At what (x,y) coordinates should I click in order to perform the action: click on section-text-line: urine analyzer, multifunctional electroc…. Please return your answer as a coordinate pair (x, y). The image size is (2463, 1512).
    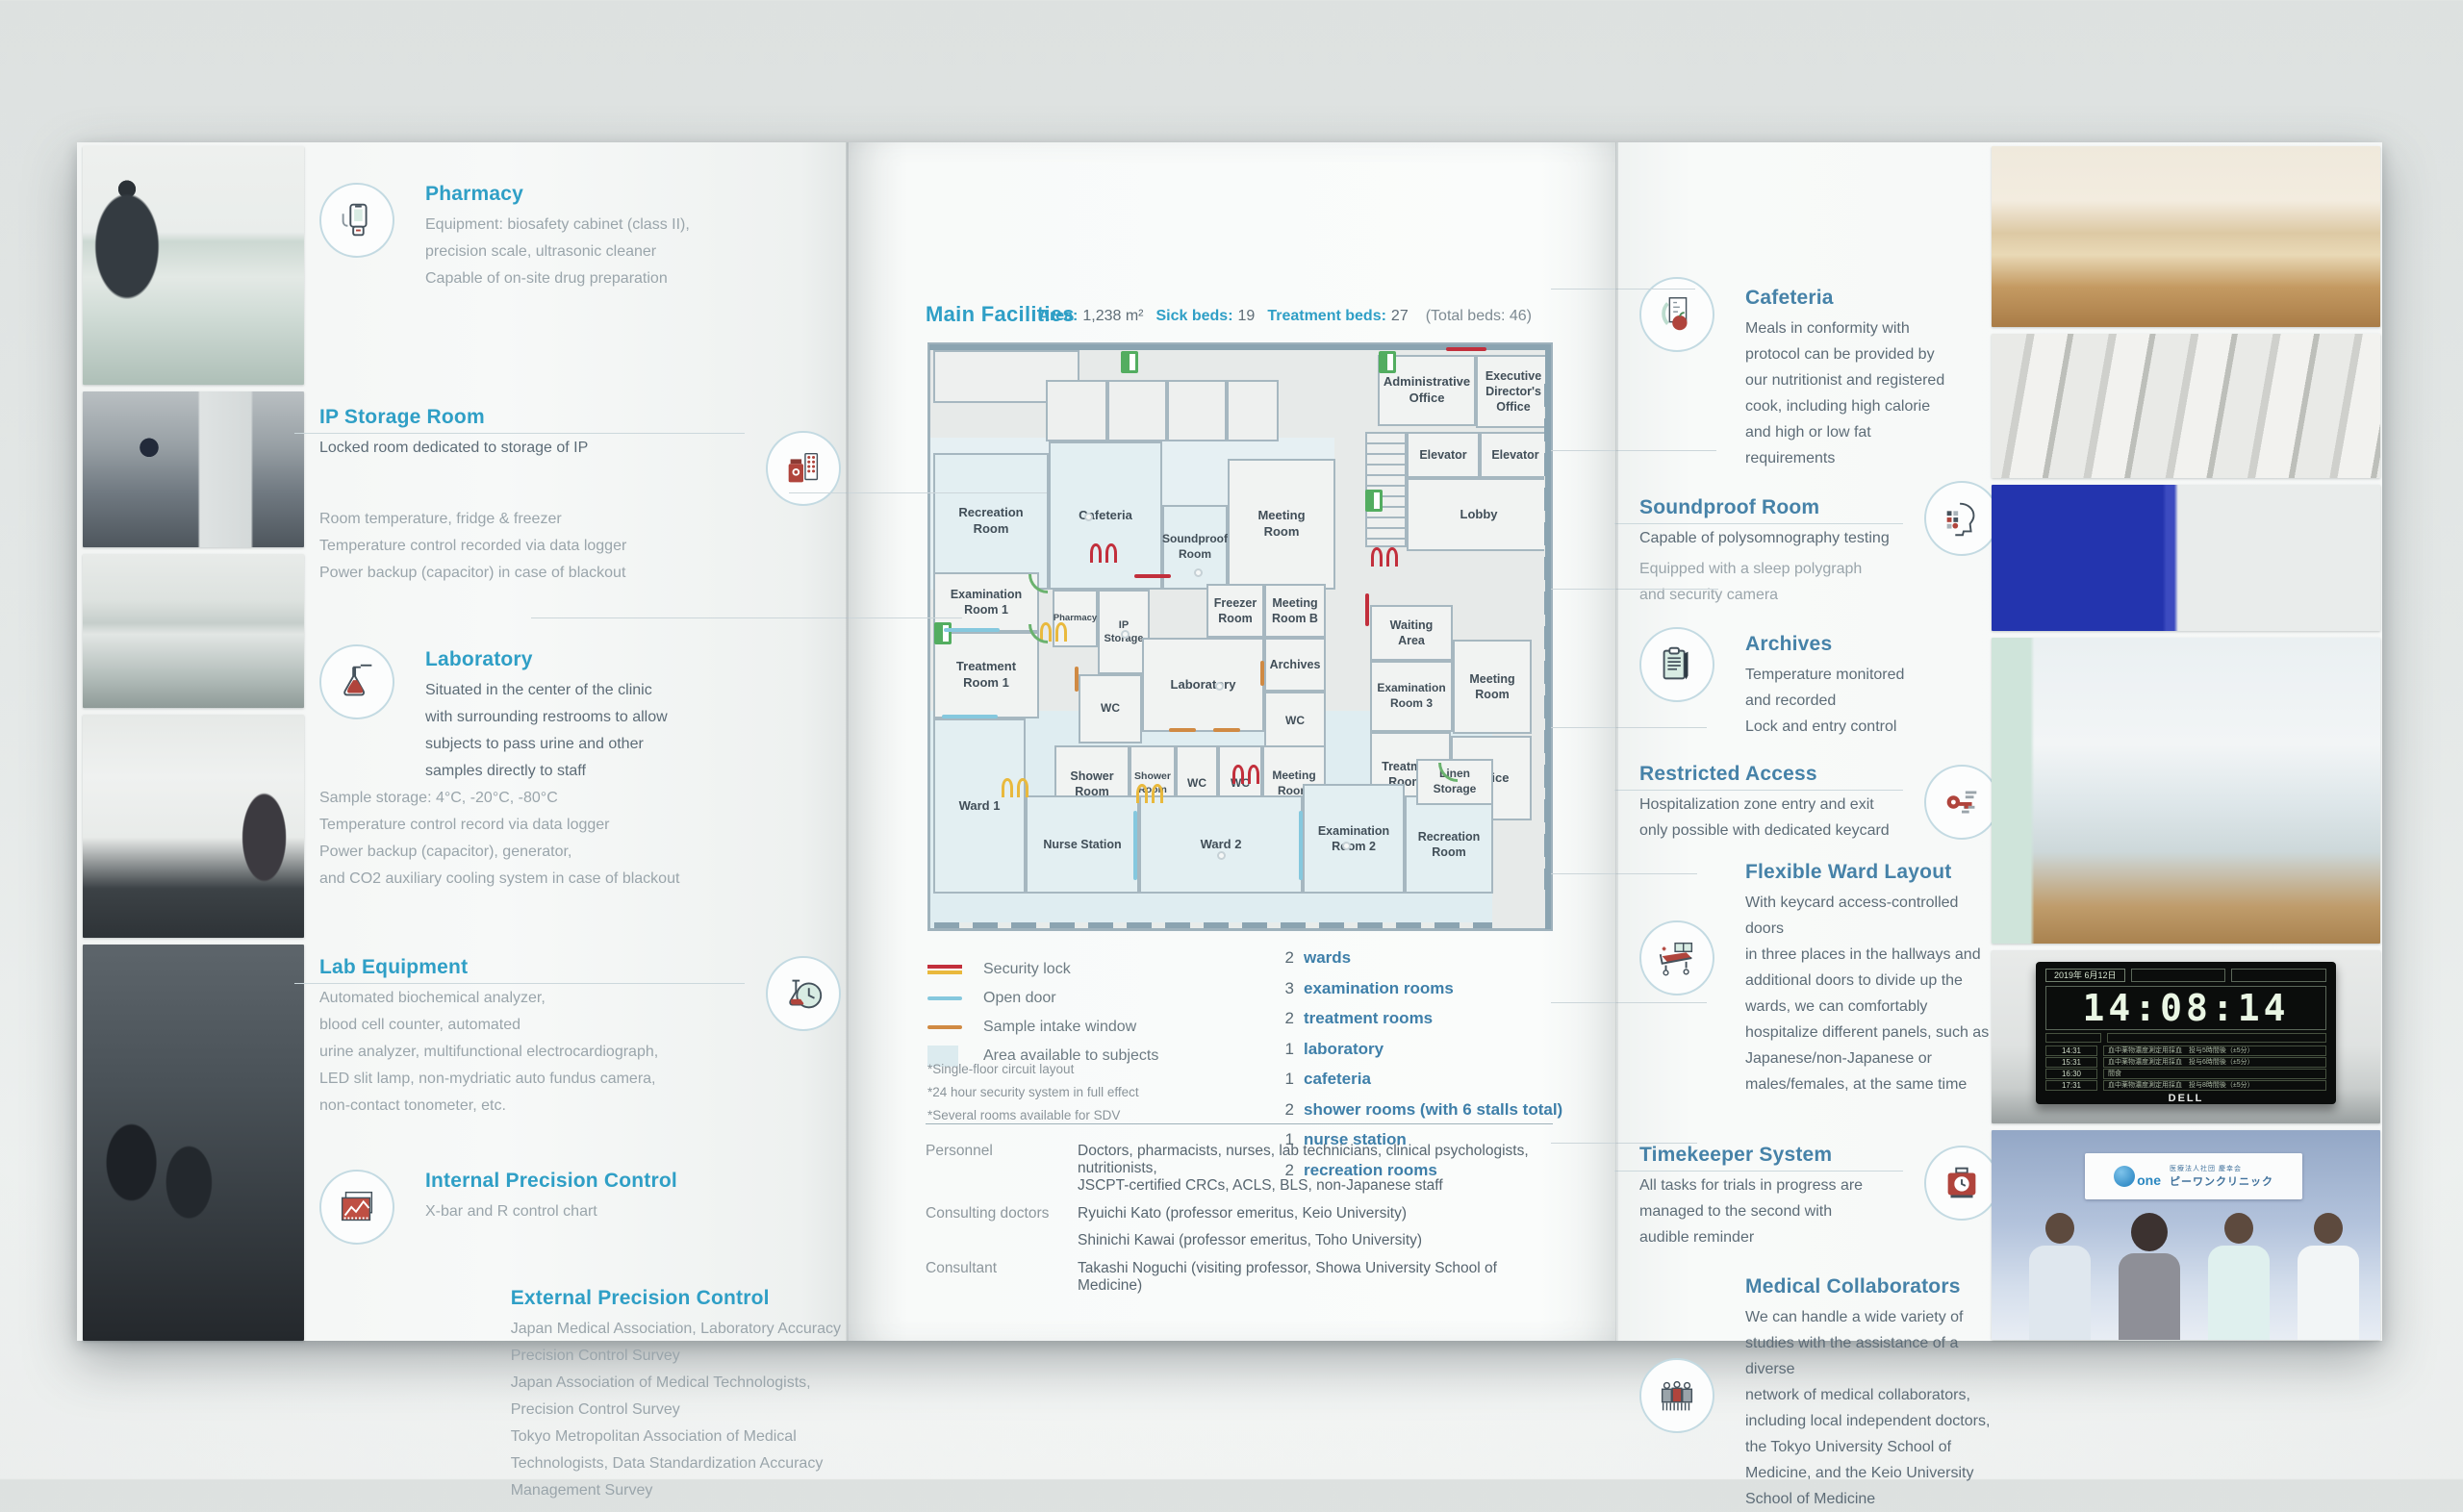
    Looking at the image, I should click on (489, 1052).